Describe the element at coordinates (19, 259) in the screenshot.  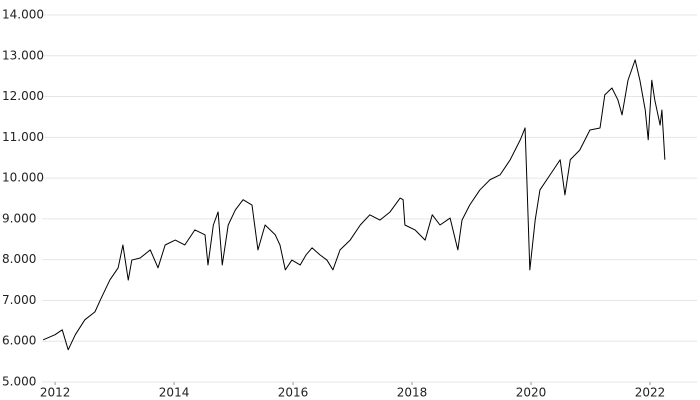
I see `y-tick-label: 8.000` at that location.